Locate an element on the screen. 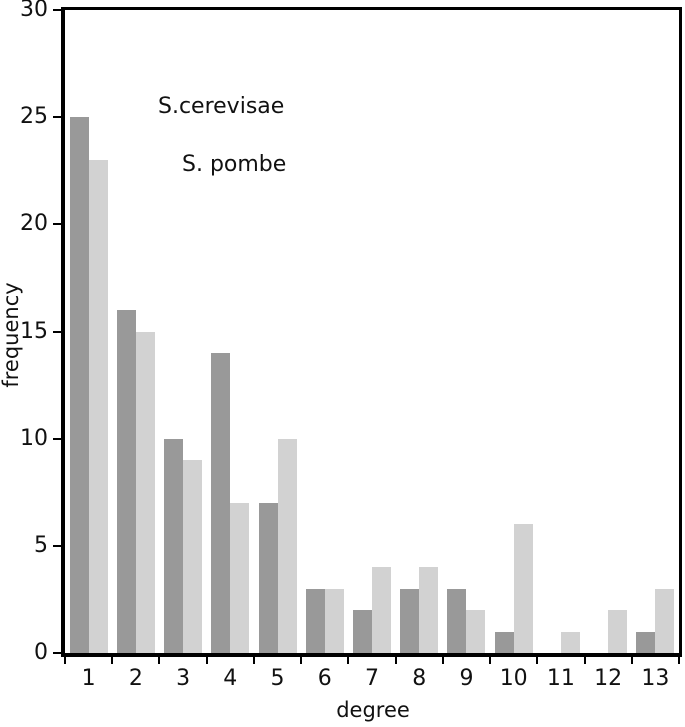 Image resolution: width=685 pixels, height=727 pixels. x-tick-label-degree-12: 12 is located at coordinates (608, 678).